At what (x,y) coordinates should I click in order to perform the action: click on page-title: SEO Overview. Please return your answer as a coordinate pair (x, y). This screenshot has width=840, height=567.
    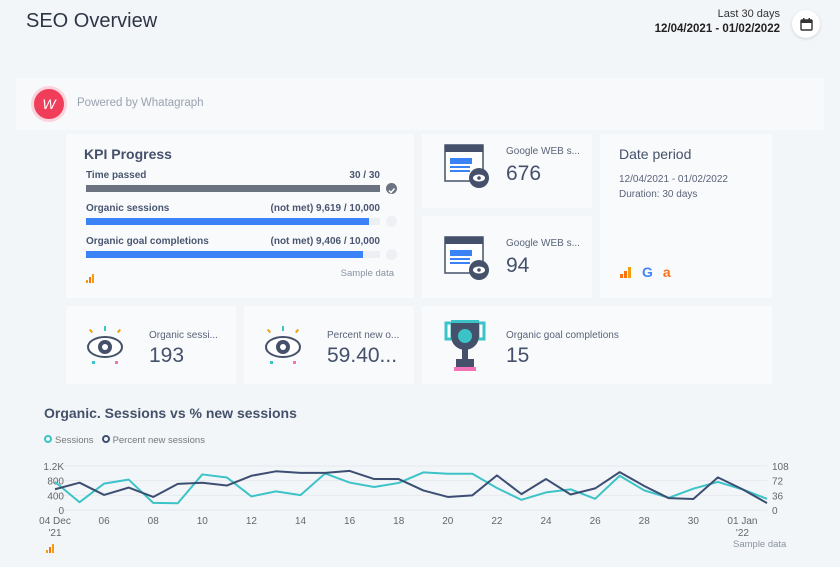
    Looking at the image, I should click on (92, 21).